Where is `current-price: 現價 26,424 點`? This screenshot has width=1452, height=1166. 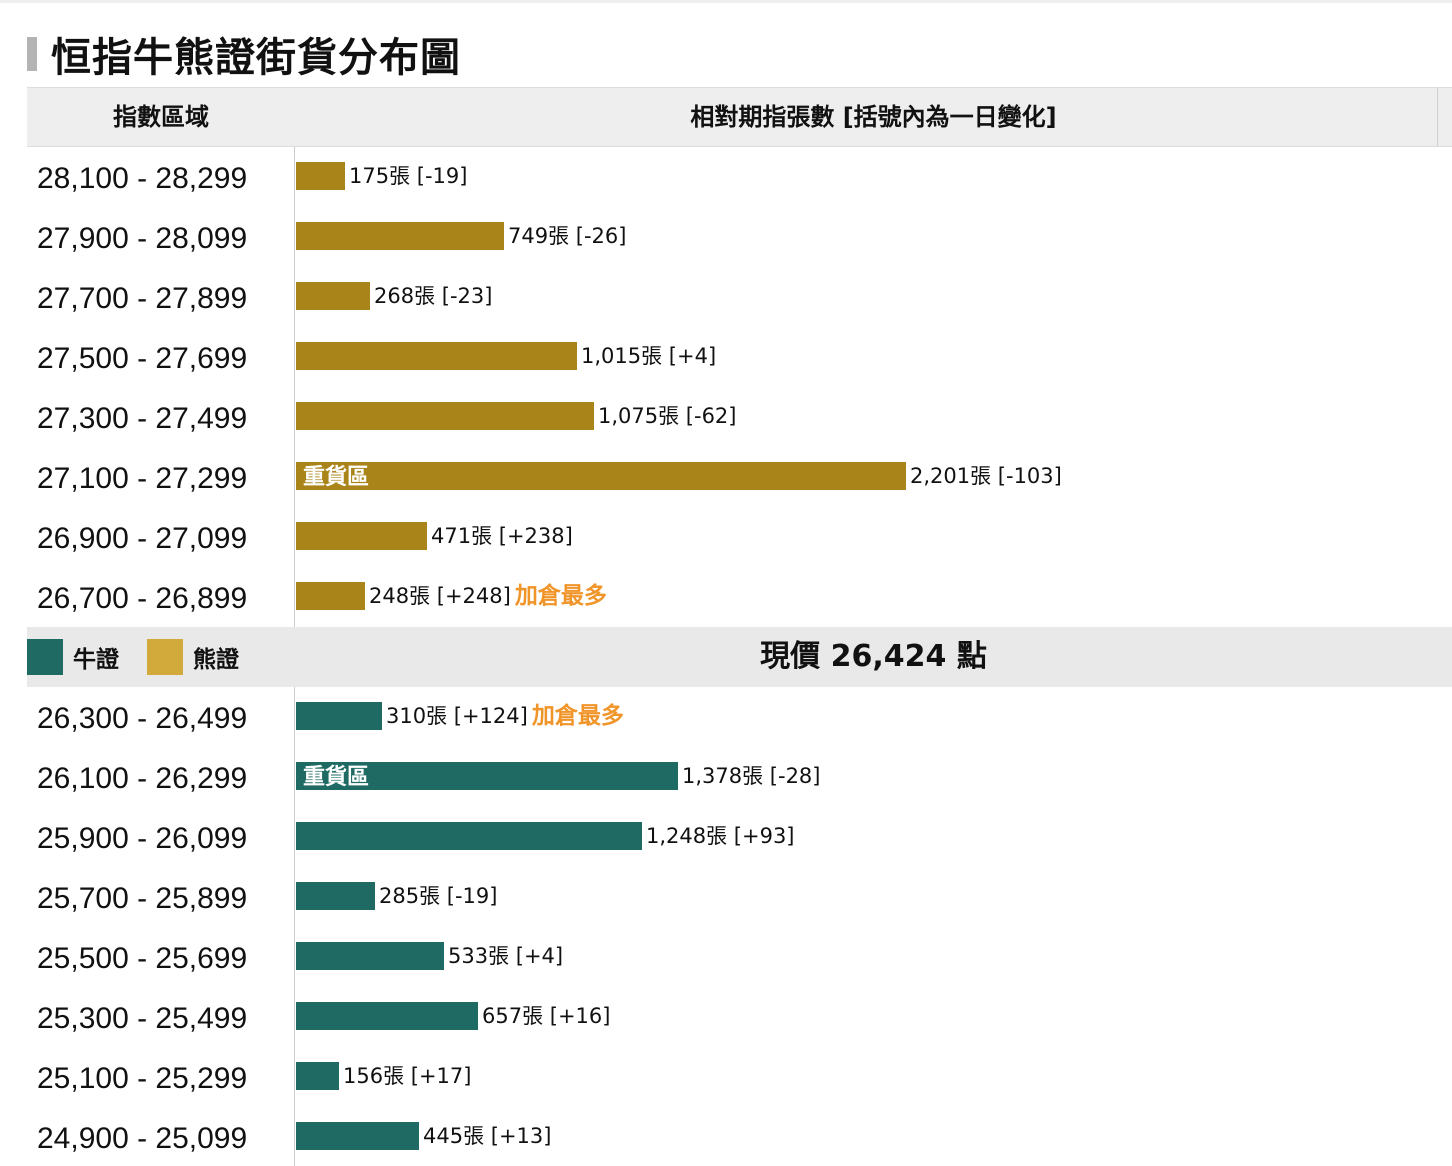
current-price: 現價 26,424 點 is located at coordinates (873, 656).